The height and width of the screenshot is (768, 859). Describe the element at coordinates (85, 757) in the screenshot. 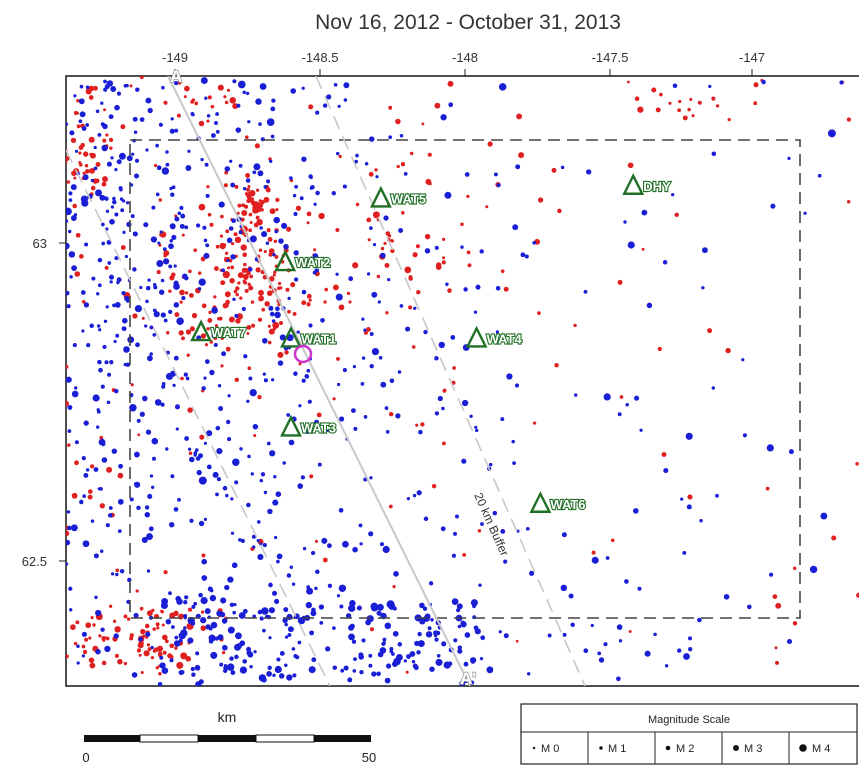

I see `scale-min-label: 0` at that location.